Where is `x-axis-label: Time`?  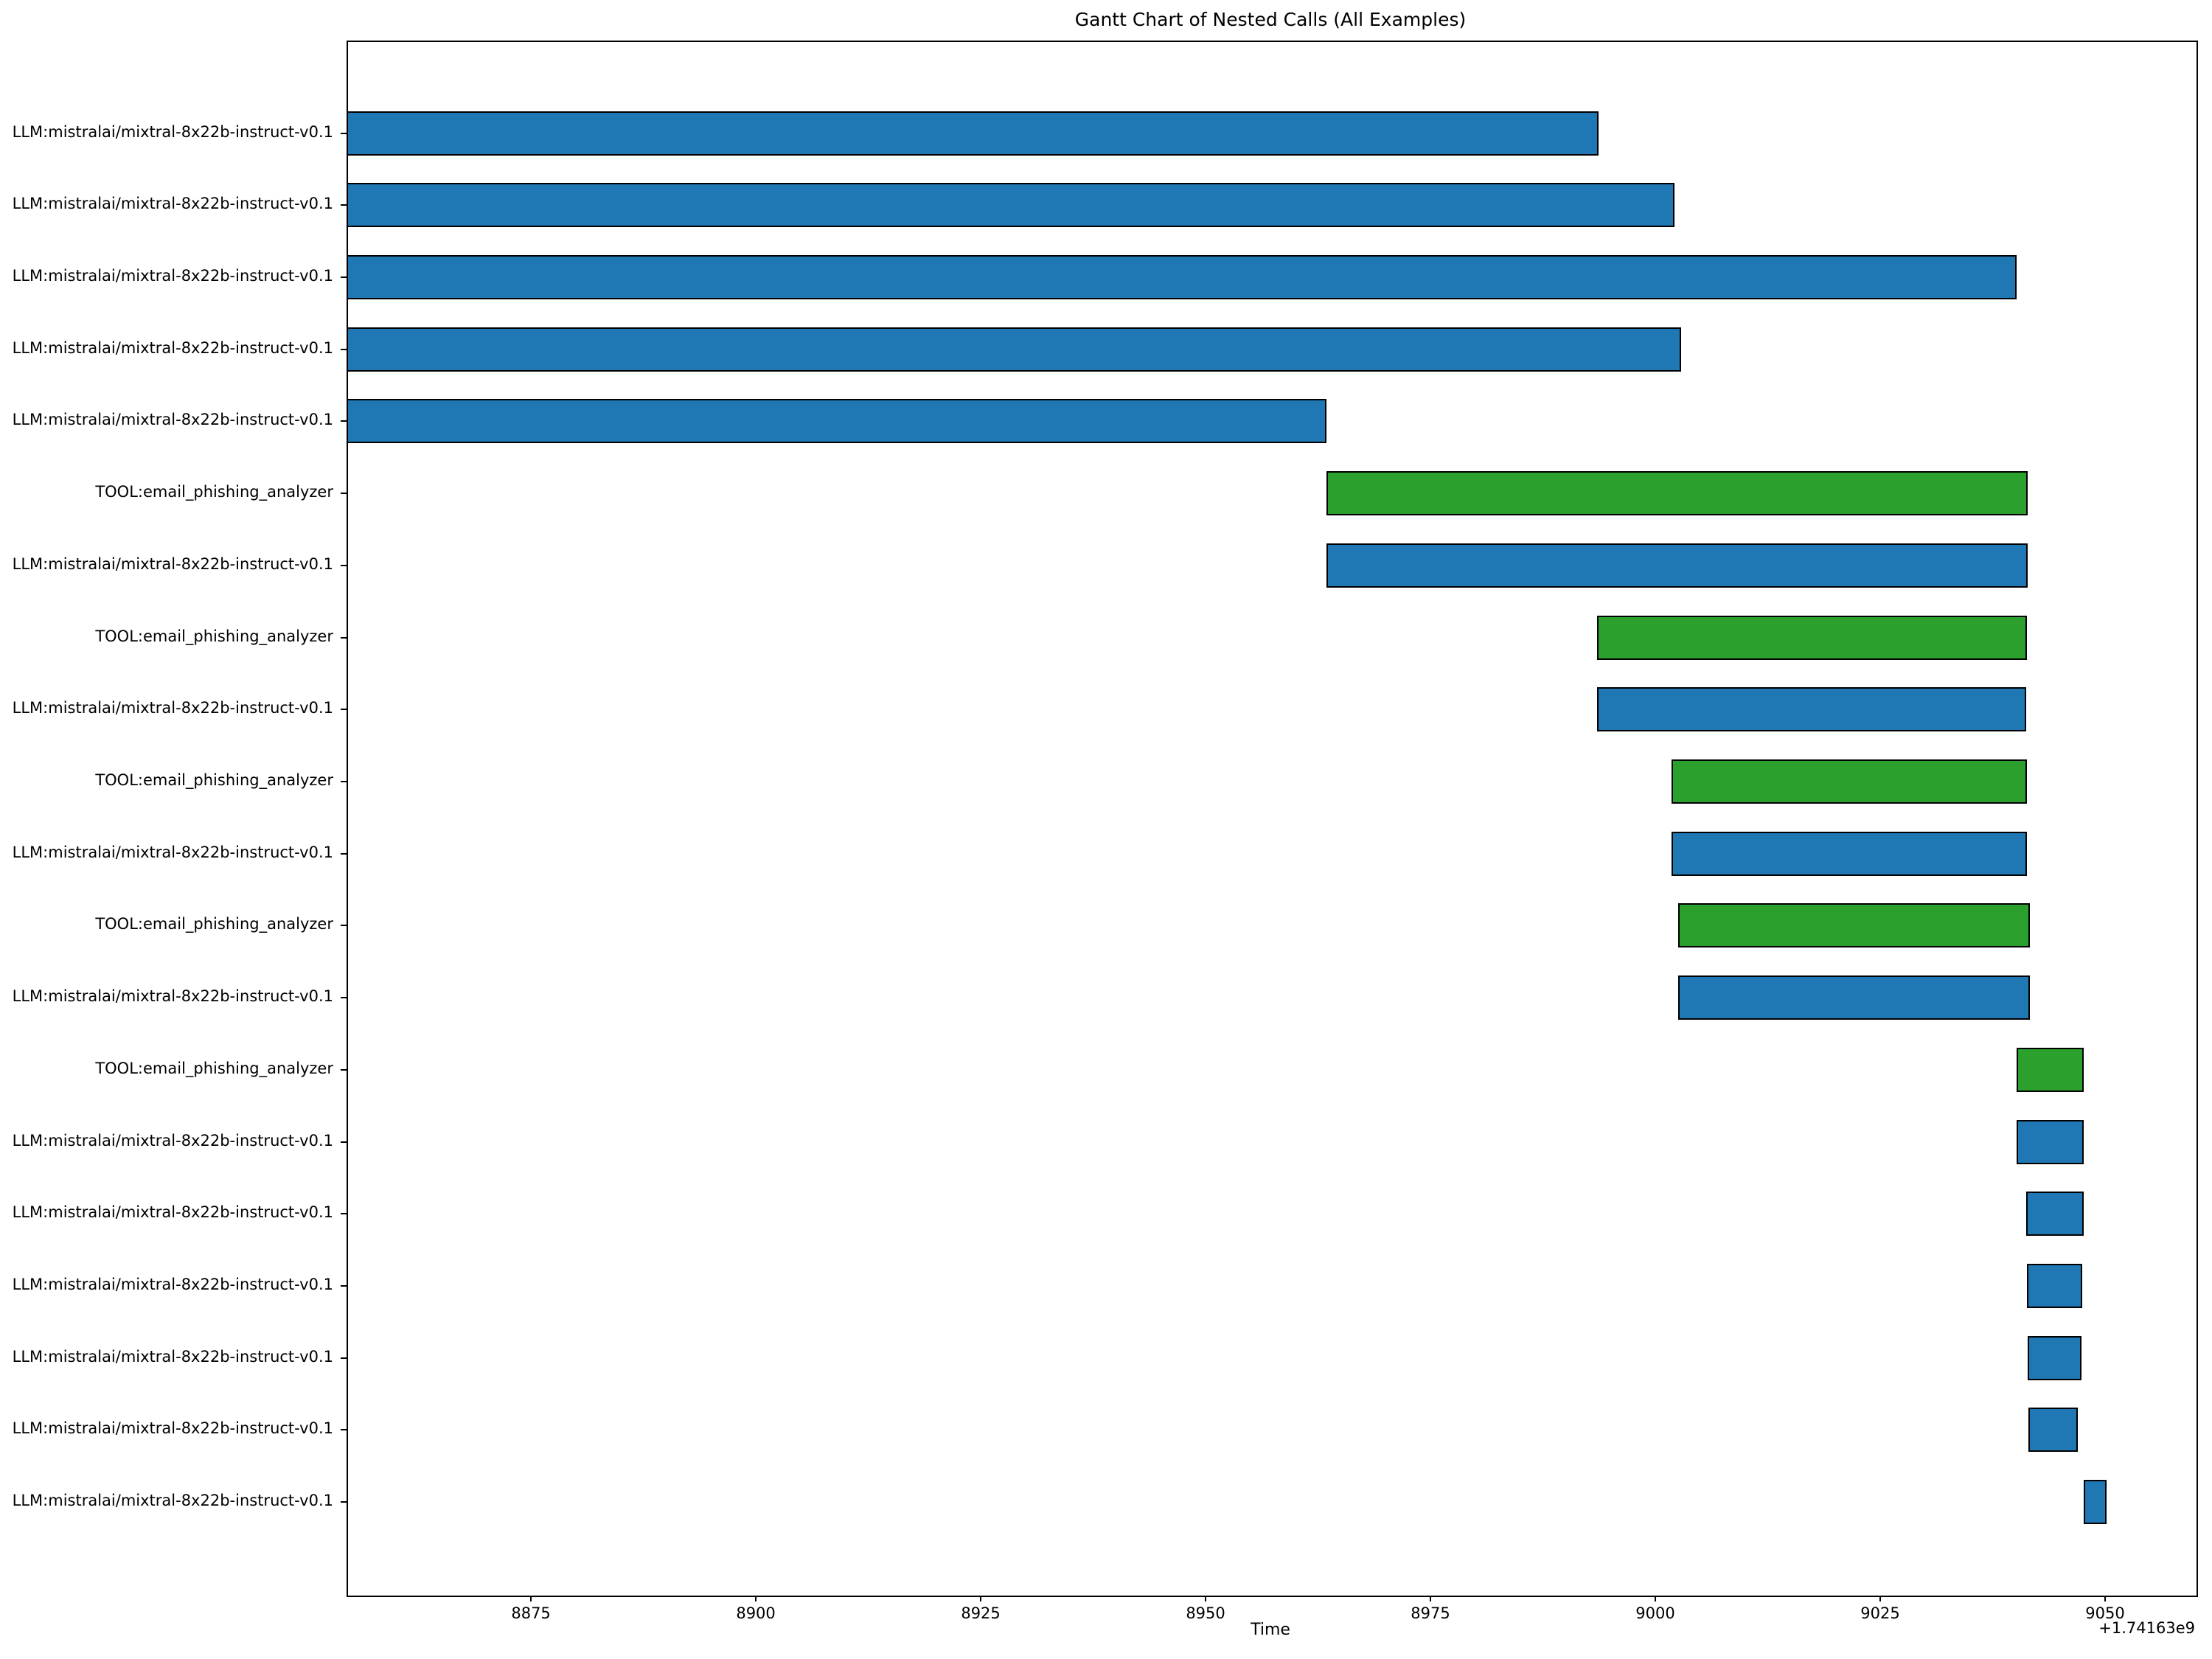
x-axis-label: Time is located at coordinates (1270, 1630).